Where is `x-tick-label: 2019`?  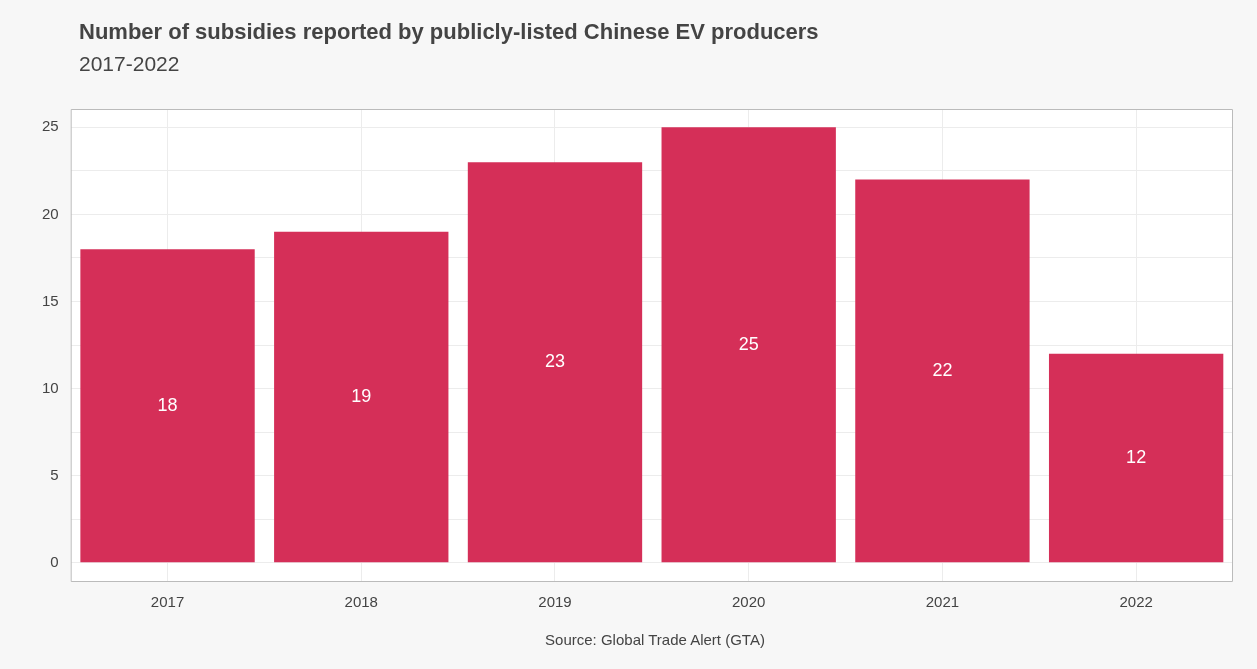 x-tick-label: 2019 is located at coordinates (555, 602).